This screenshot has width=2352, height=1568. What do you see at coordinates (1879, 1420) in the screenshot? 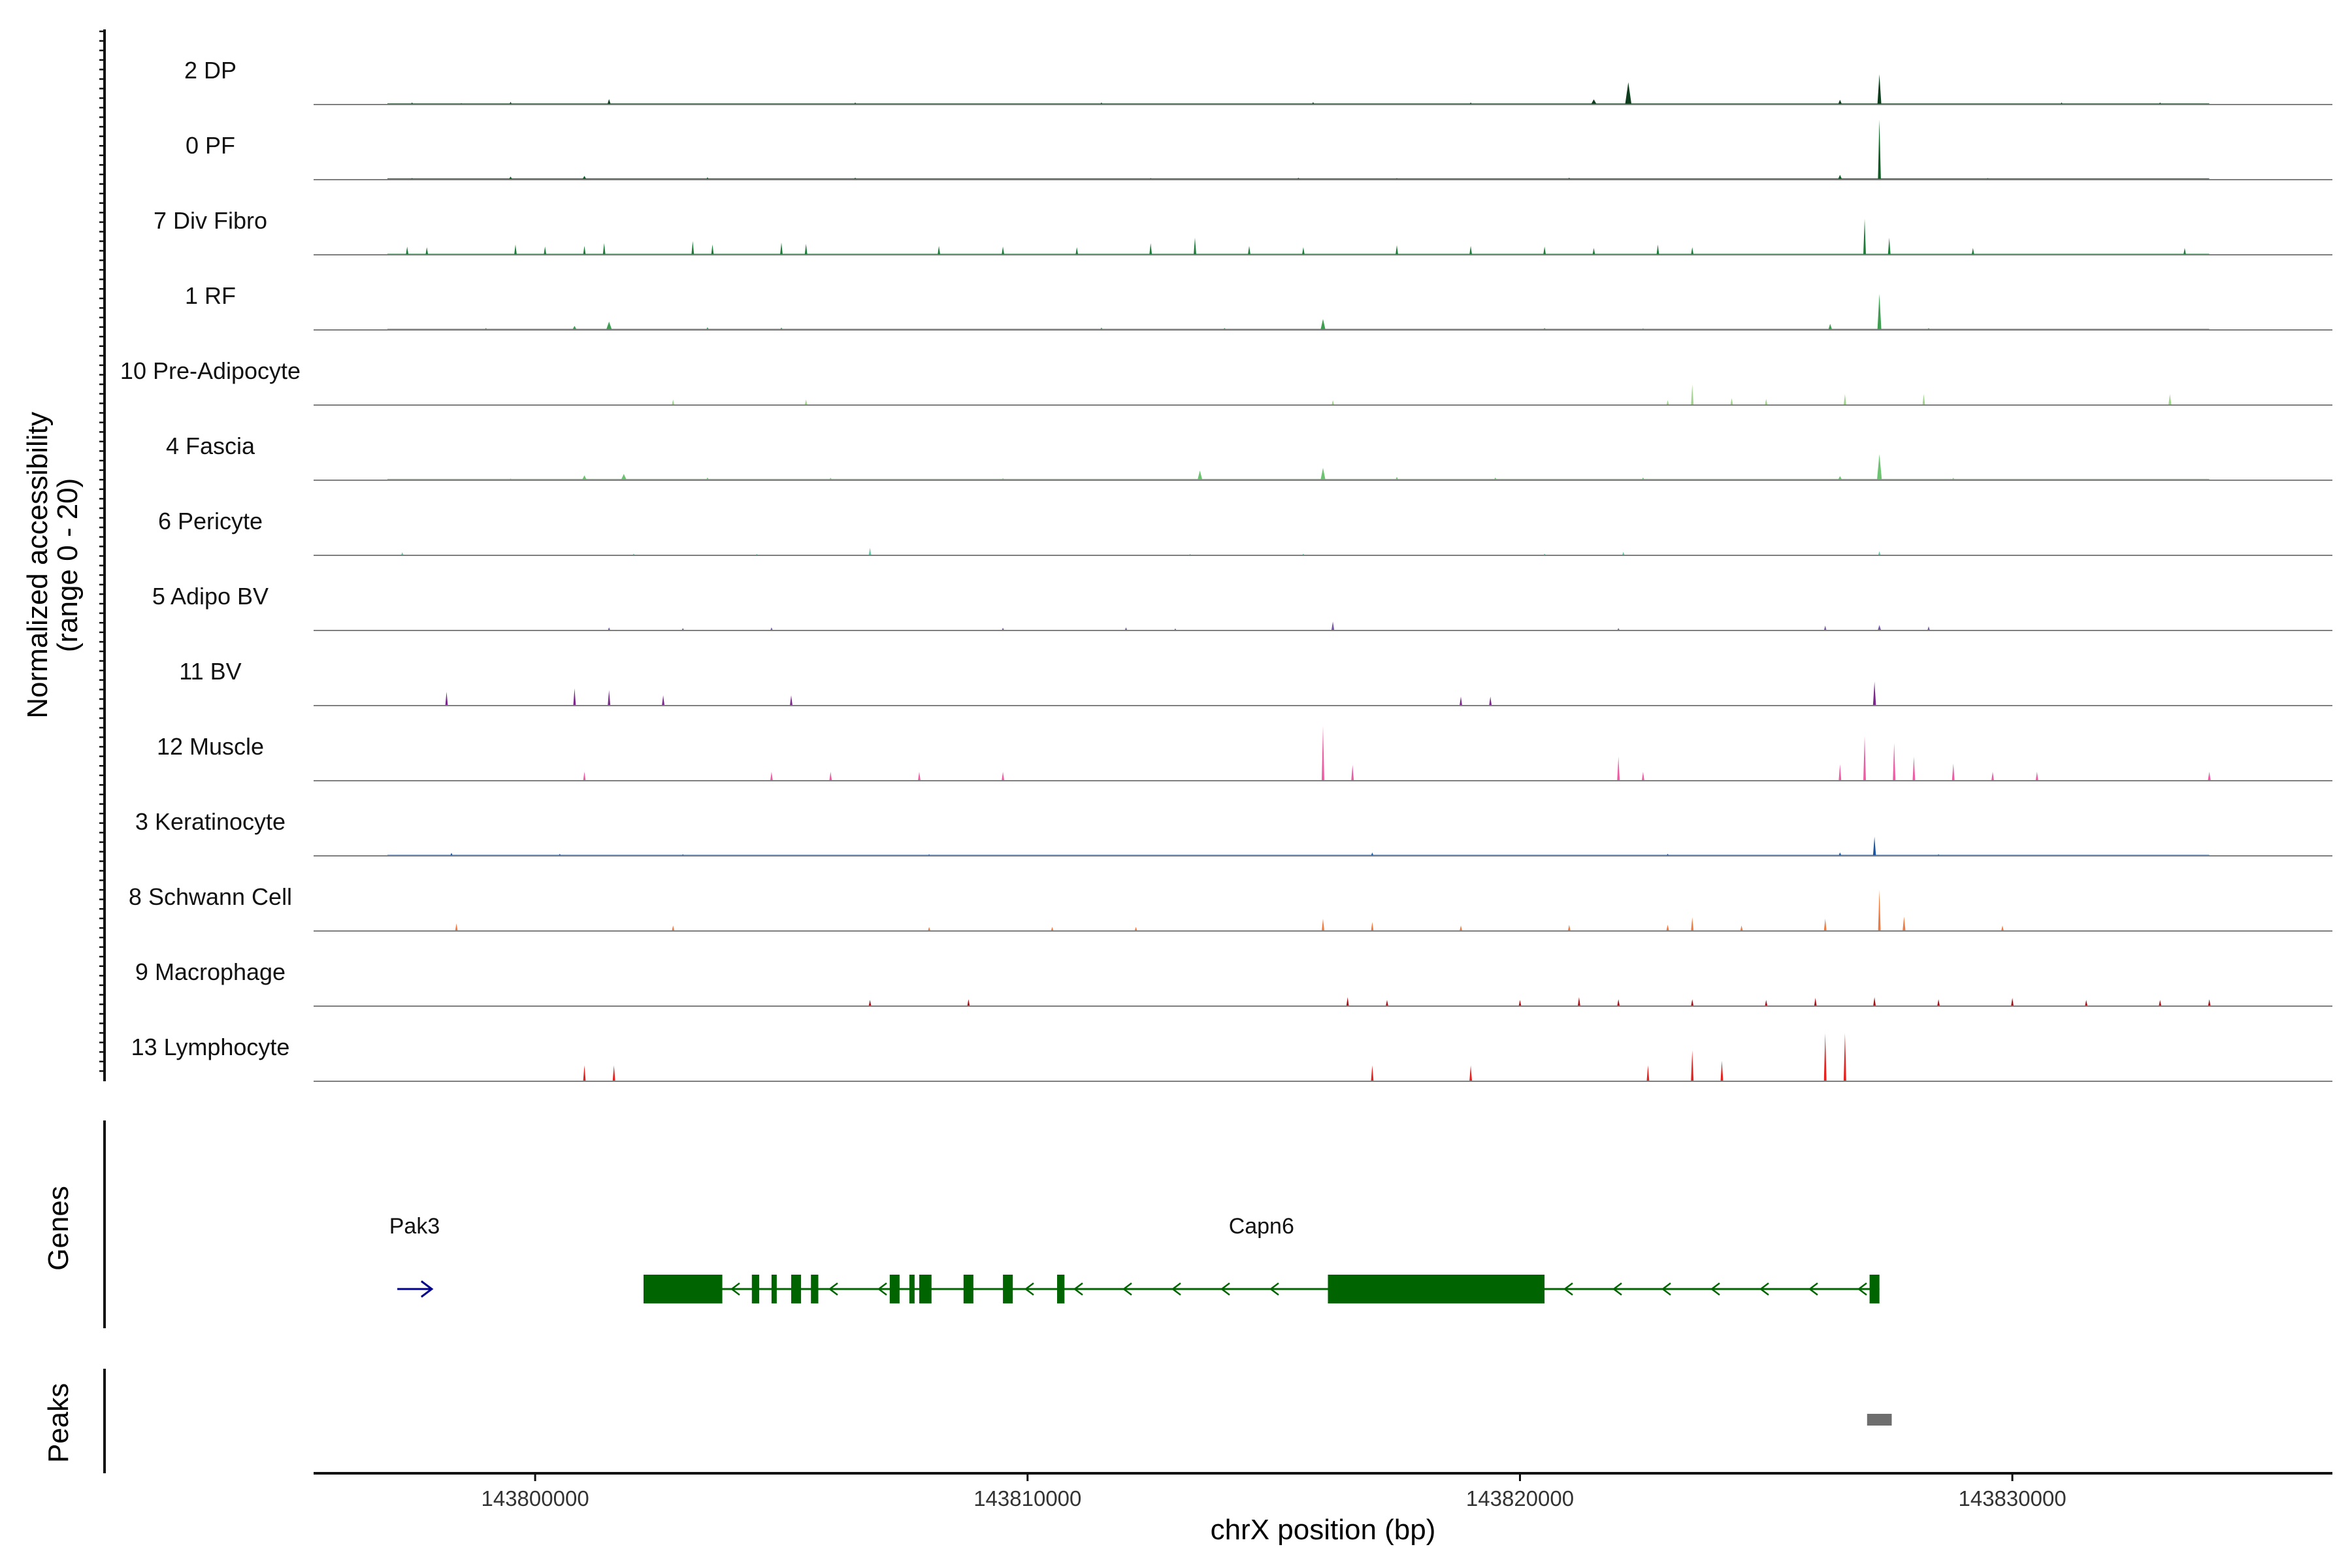
I see `peaks-track` at bounding box center [1879, 1420].